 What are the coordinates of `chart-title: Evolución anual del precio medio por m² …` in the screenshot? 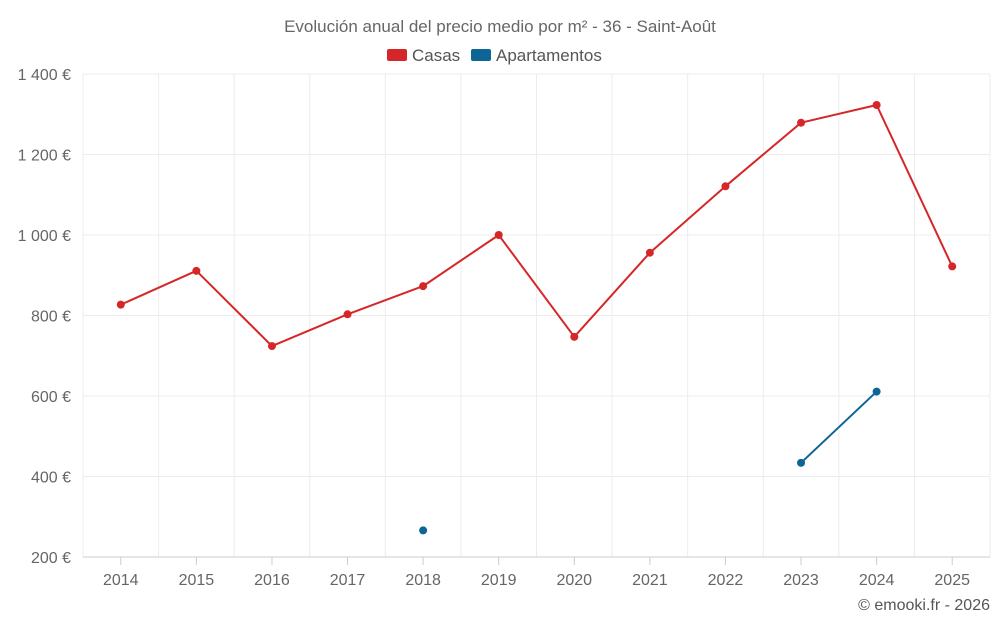 It's located at (500, 26).